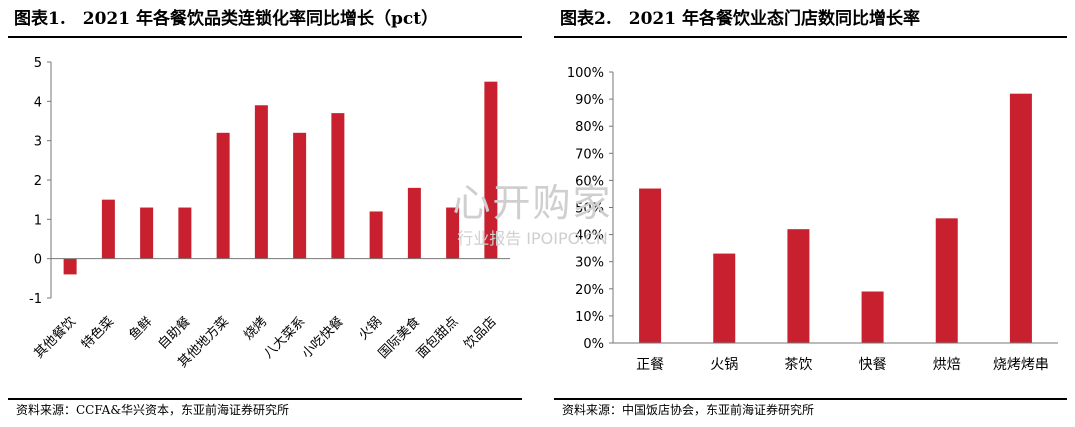  Describe the element at coordinates (370, 329) in the screenshot. I see `left-chart-category-label: 火锅` at that location.